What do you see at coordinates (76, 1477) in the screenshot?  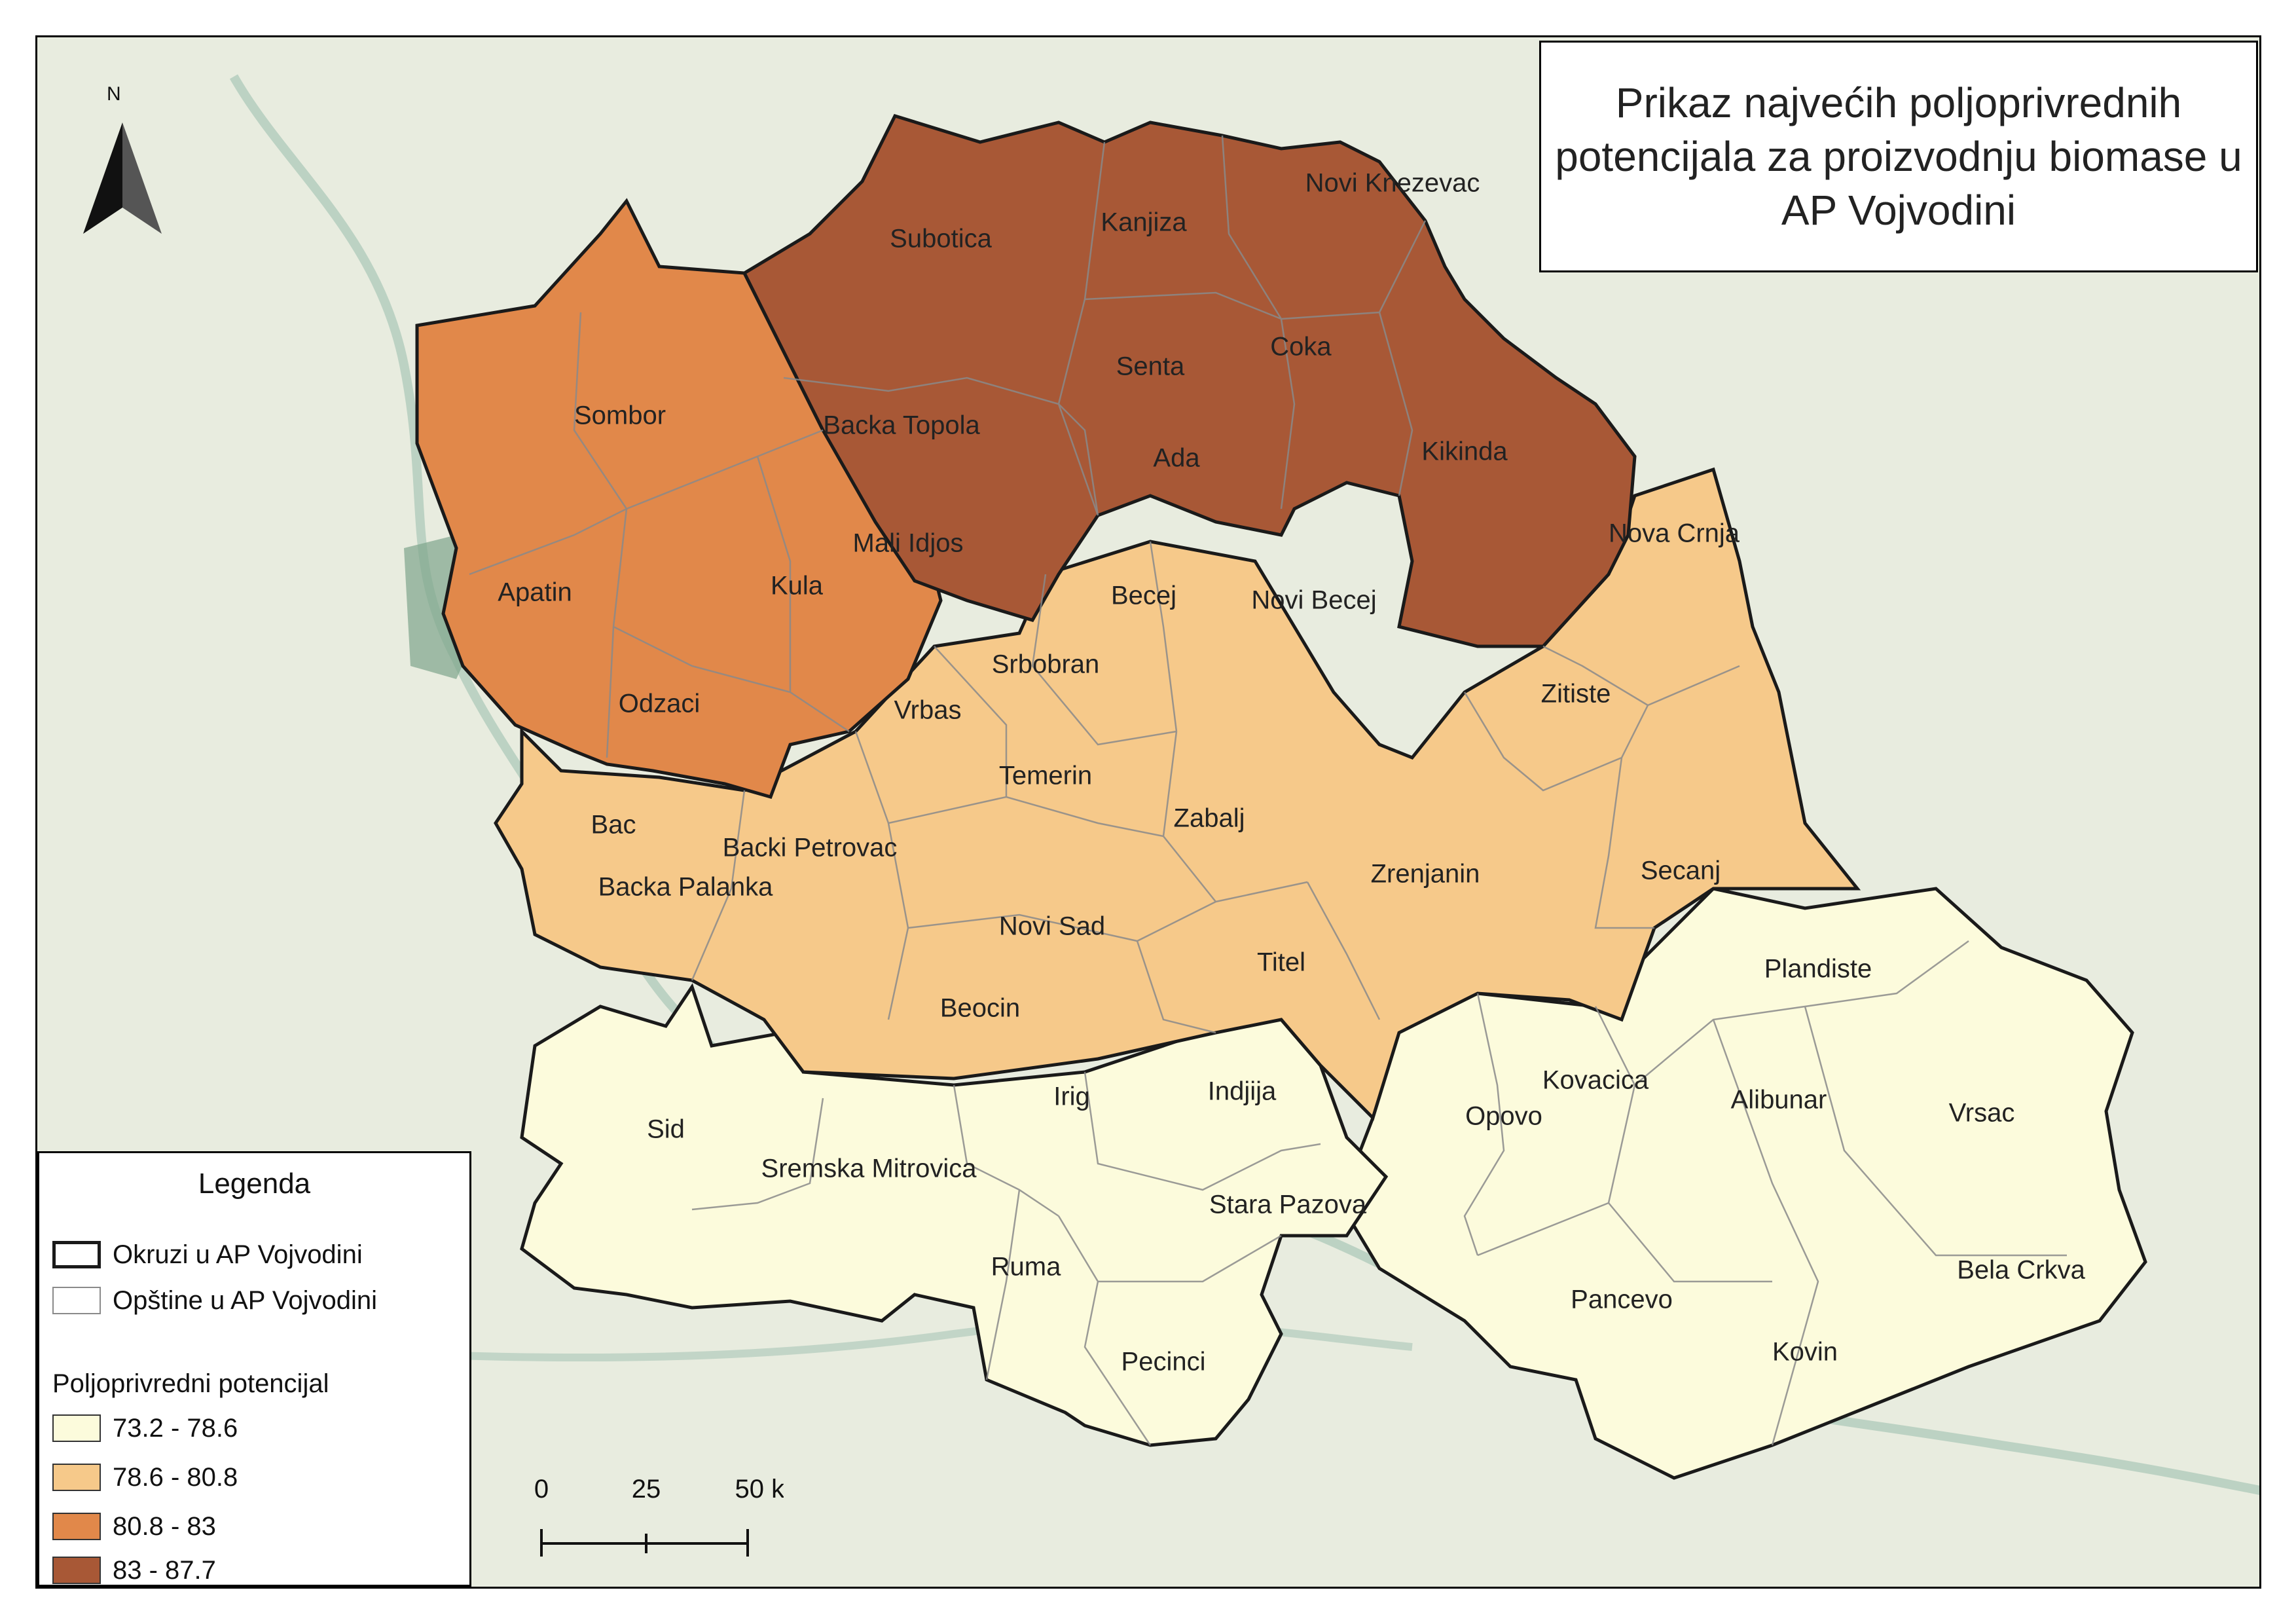 I see `legend-class-1-swatch` at bounding box center [76, 1477].